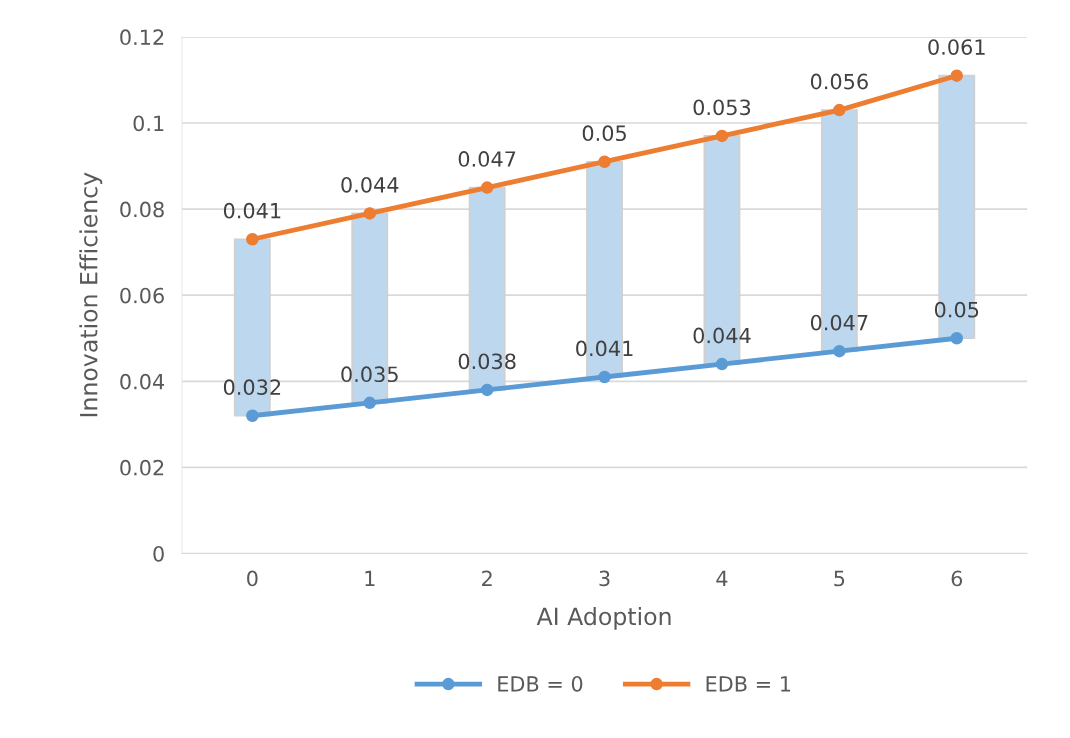 The image size is (1070, 738). What do you see at coordinates (142, 467) in the screenshot?
I see `y-tick-label: 0.02` at bounding box center [142, 467].